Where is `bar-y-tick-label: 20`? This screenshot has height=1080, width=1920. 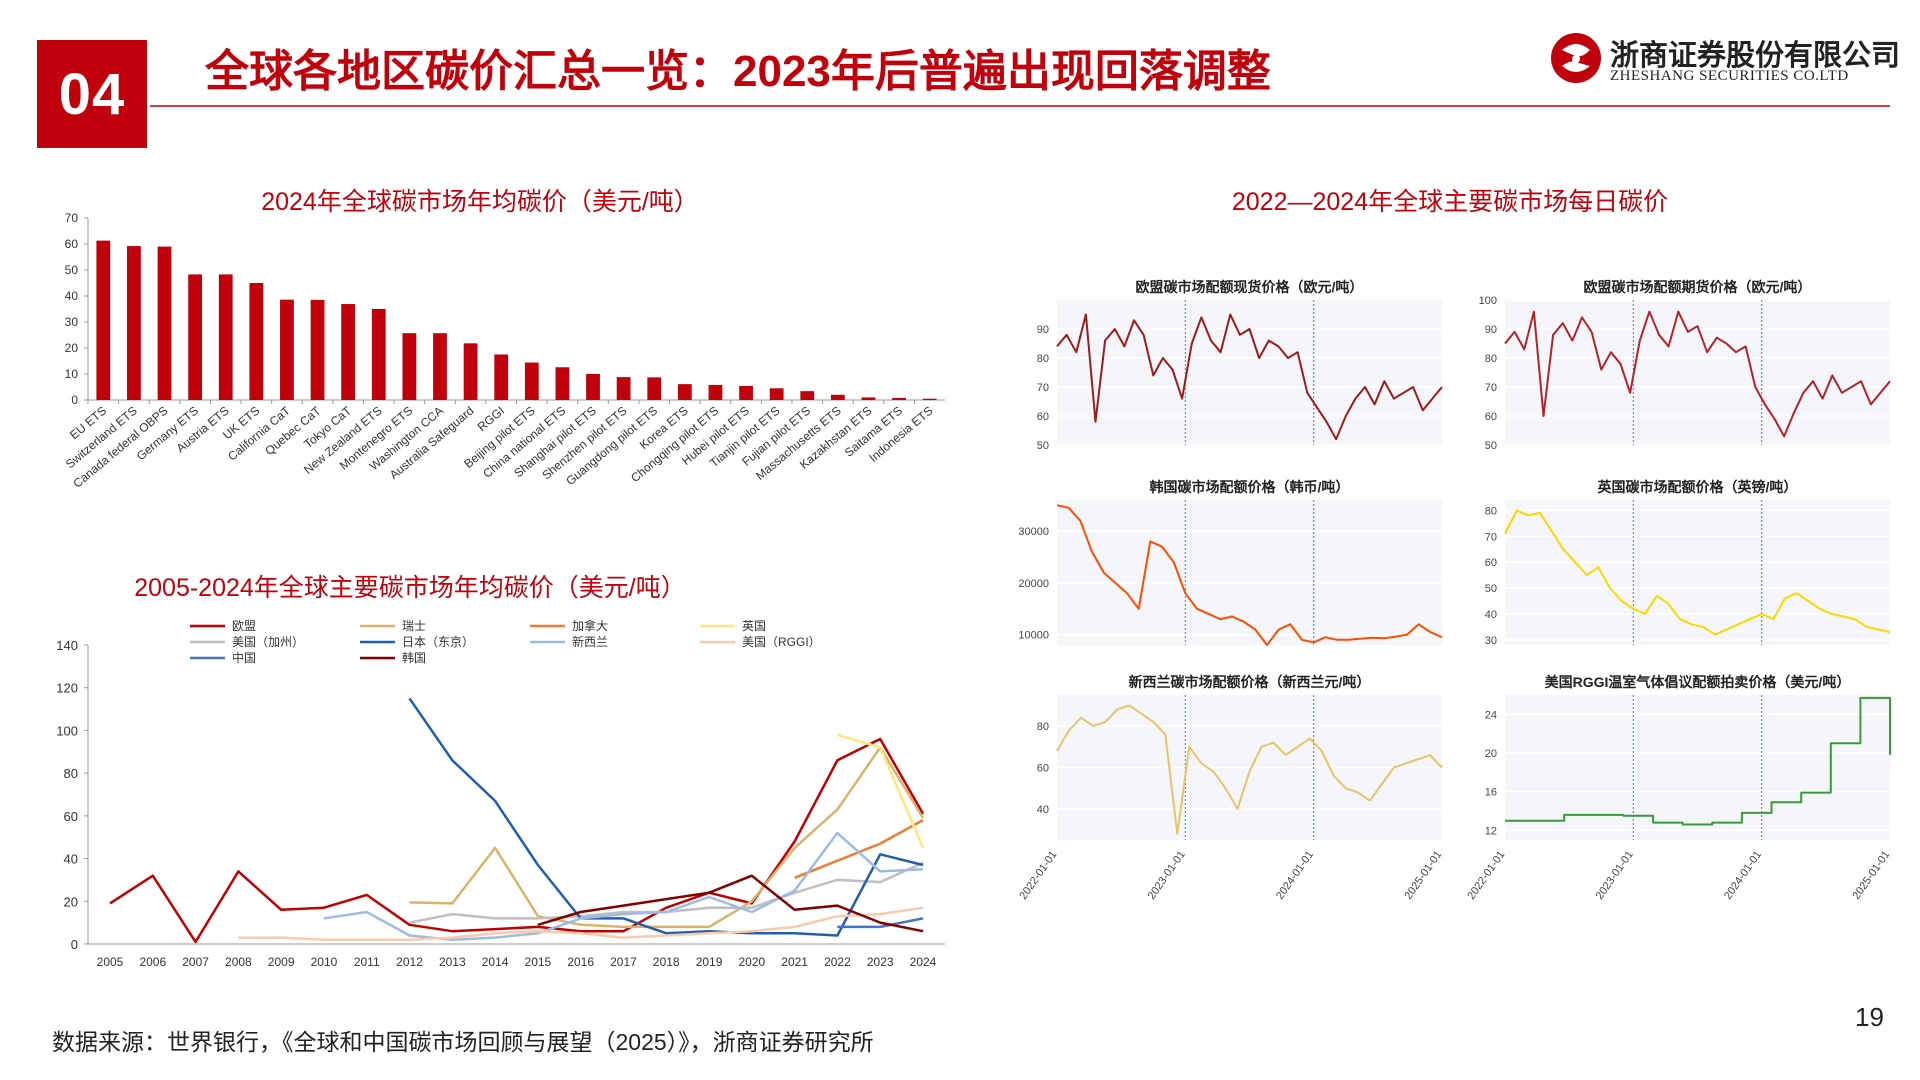 bar-y-tick-label: 20 is located at coordinates (72, 348).